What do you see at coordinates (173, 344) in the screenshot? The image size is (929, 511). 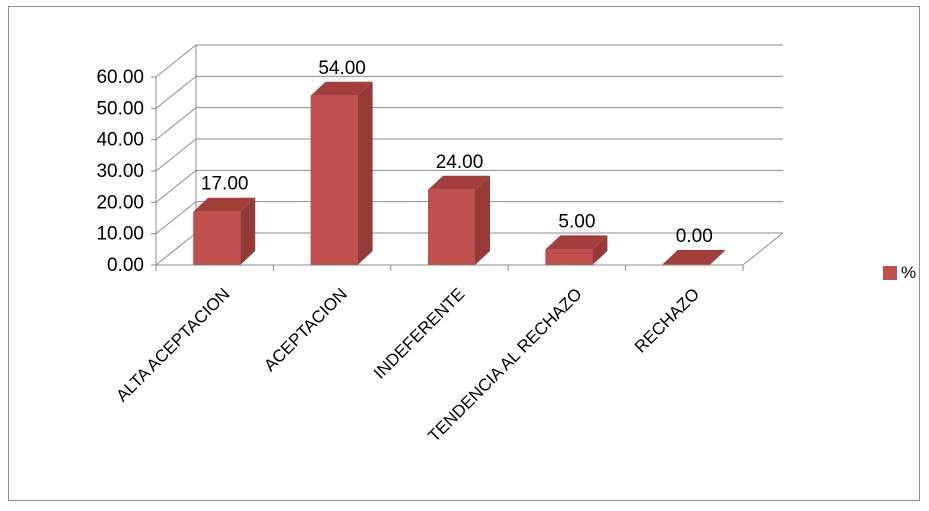 I see `x-tick-label: ALTA ACEPTACION` at bounding box center [173, 344].